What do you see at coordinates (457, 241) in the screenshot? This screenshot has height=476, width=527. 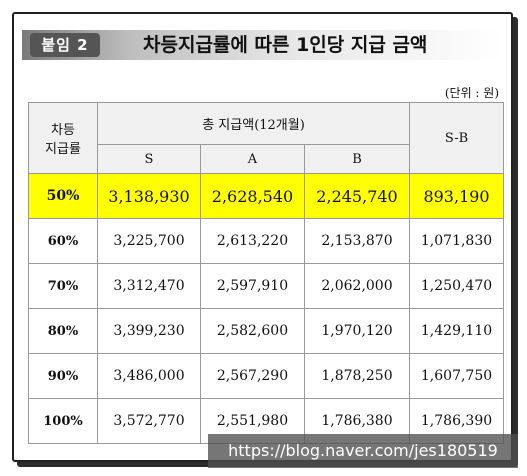 I see `diff-cell: 1,071,830` at bounding box center [457, 241].